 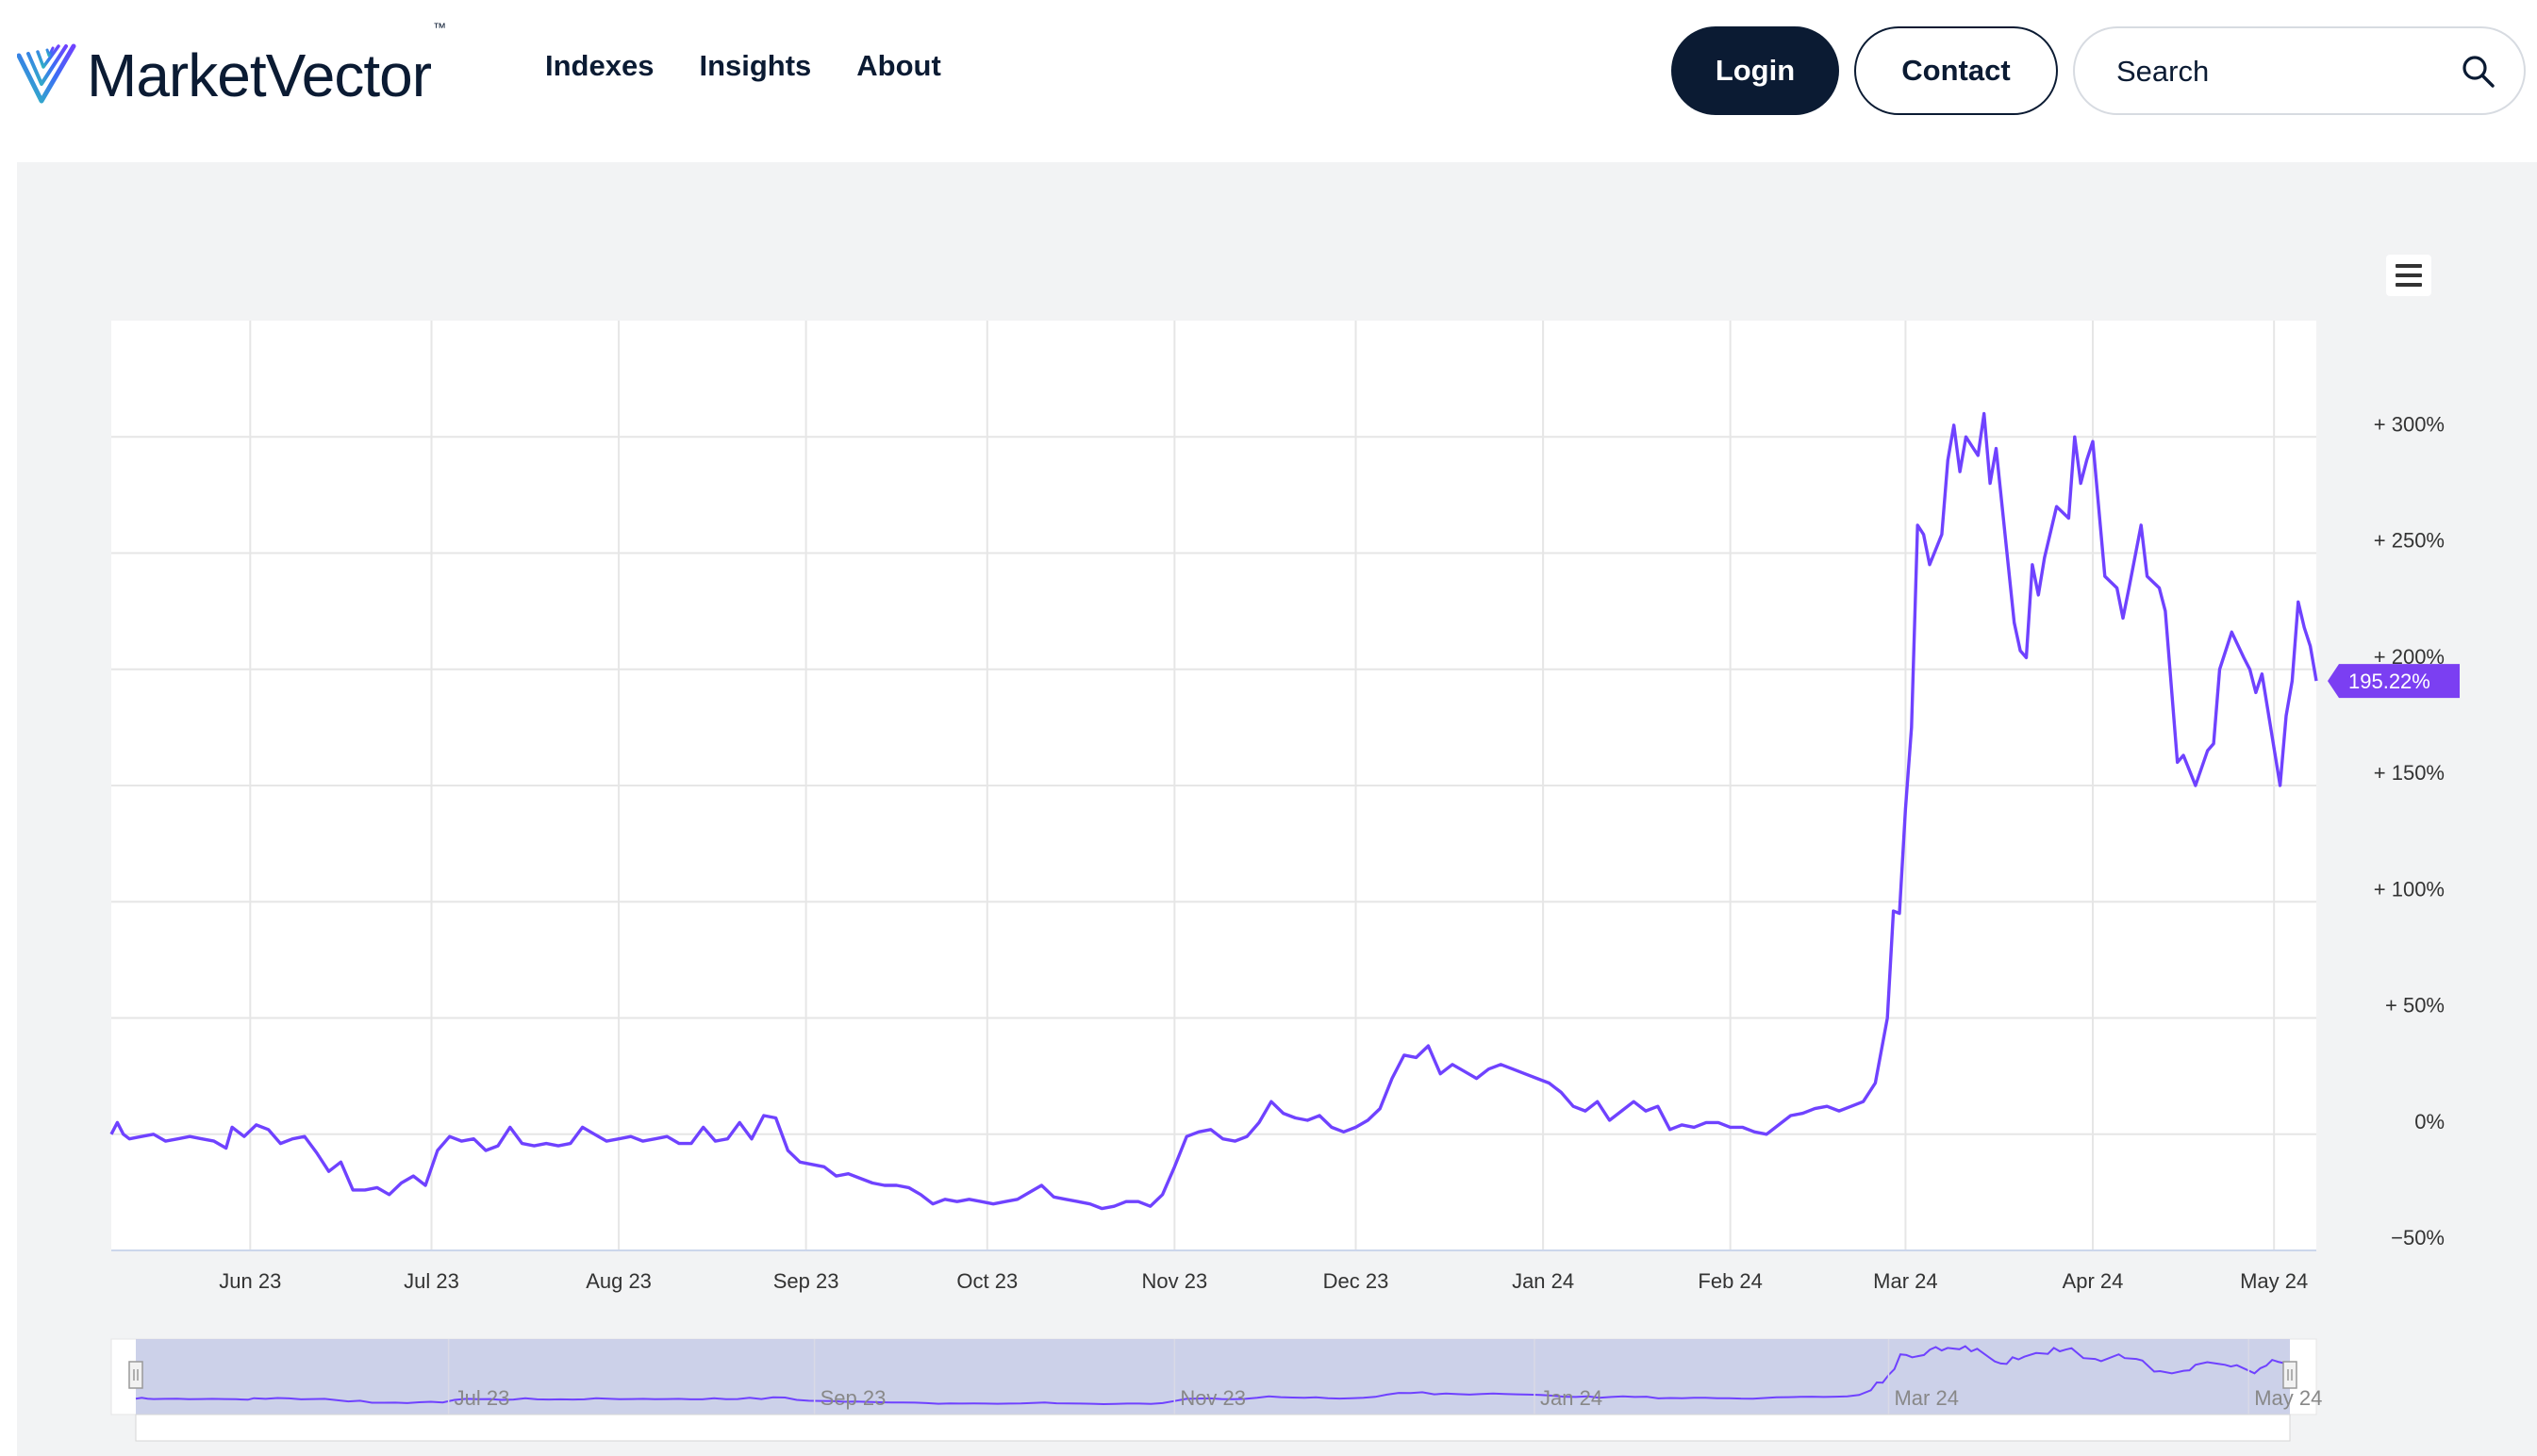 I want to click on last-value-flag: 195.22%, so click(x=2394, y=681).